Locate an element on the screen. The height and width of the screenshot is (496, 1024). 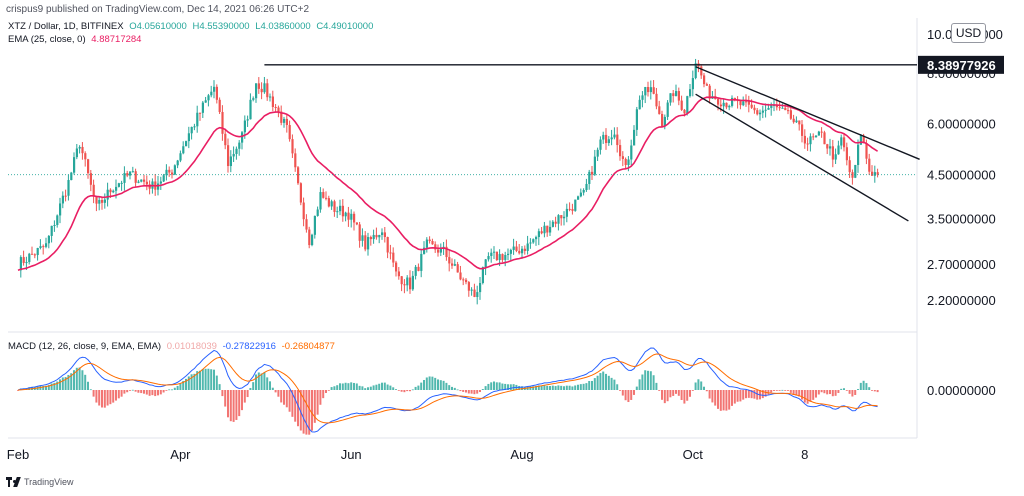
time-tick-label: Aug is located at coordinates (521, 454).